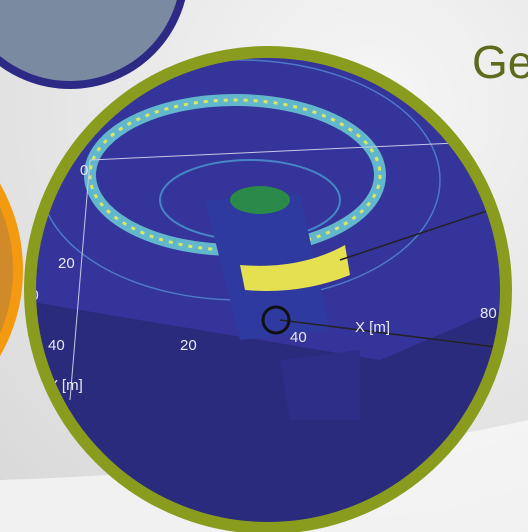  Describe the element at coordinates (320, 385) in the screenshot. I see `cylinder-base` at that location.